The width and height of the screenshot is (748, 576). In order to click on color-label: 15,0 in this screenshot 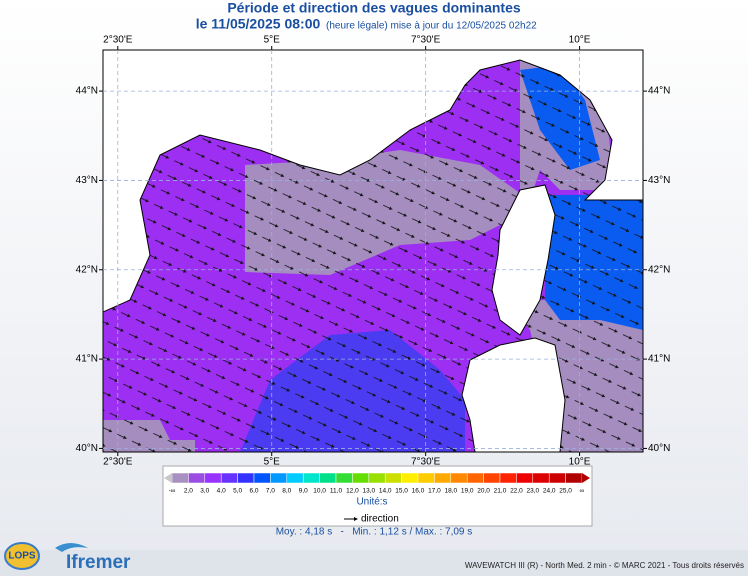, I will do `click(401, 491)`.